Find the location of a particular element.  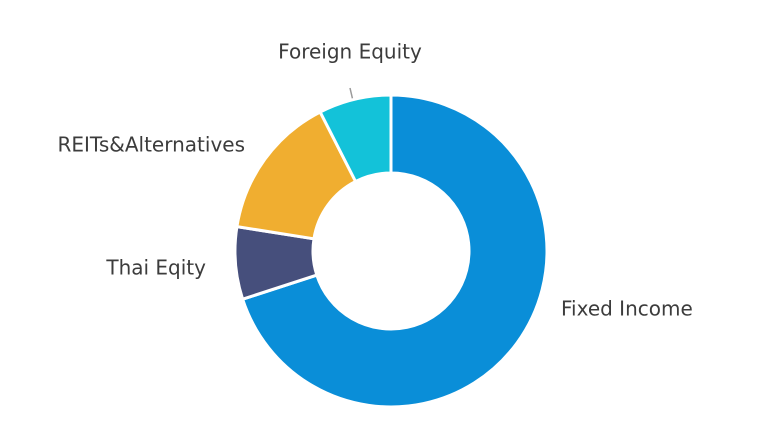

slice-label: Foreign Equity is located at coordinates (350, 52).